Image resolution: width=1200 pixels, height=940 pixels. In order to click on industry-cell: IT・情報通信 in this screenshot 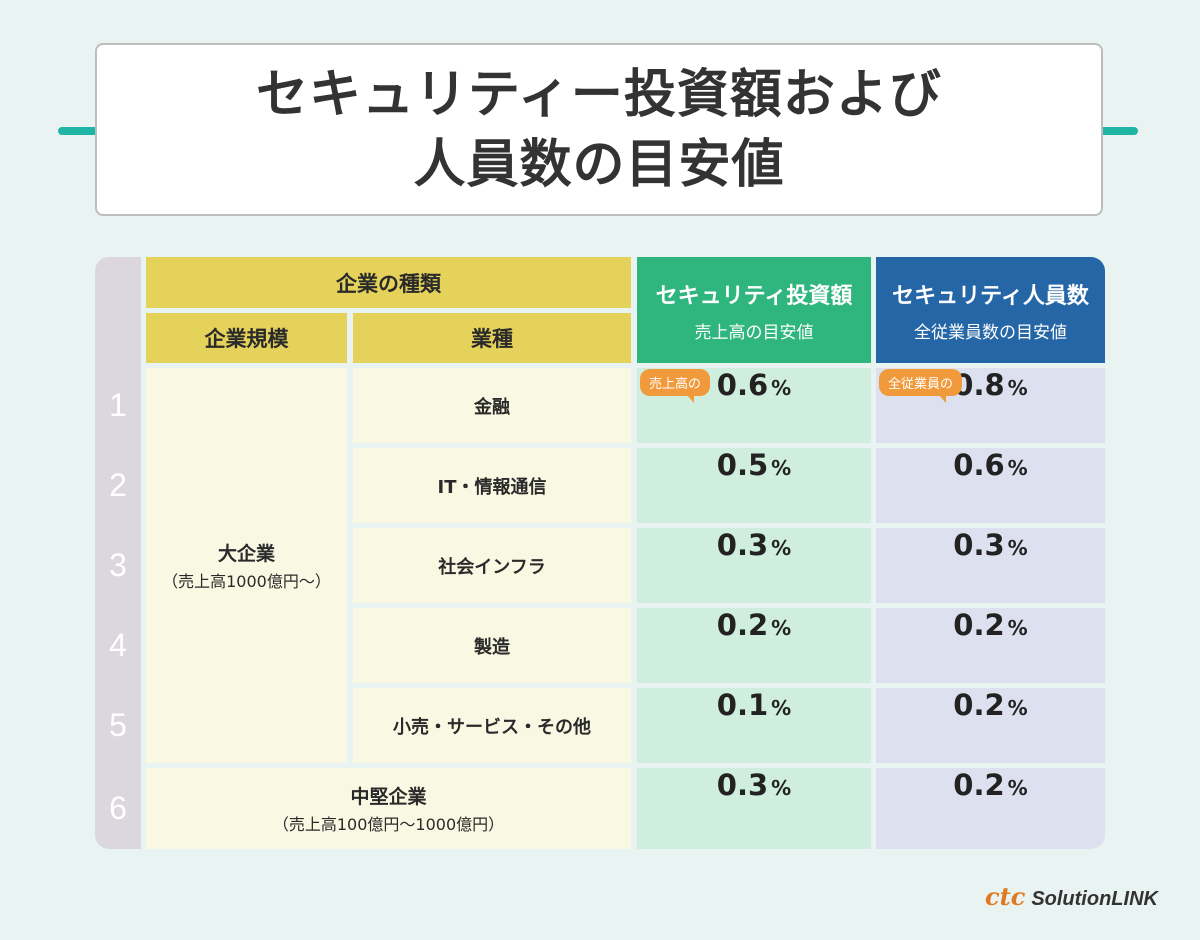, I will do `click(492, 485)`.